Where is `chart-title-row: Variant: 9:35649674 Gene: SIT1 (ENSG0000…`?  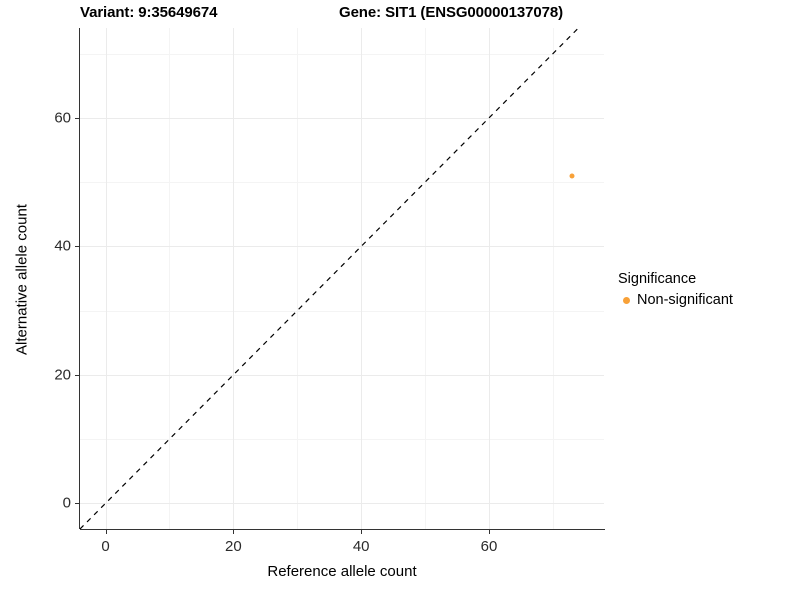
chart-title-row: Variant: 9:35649674 Gene: SIT1 (ENSG0000… is located at coordinates (342, 15).